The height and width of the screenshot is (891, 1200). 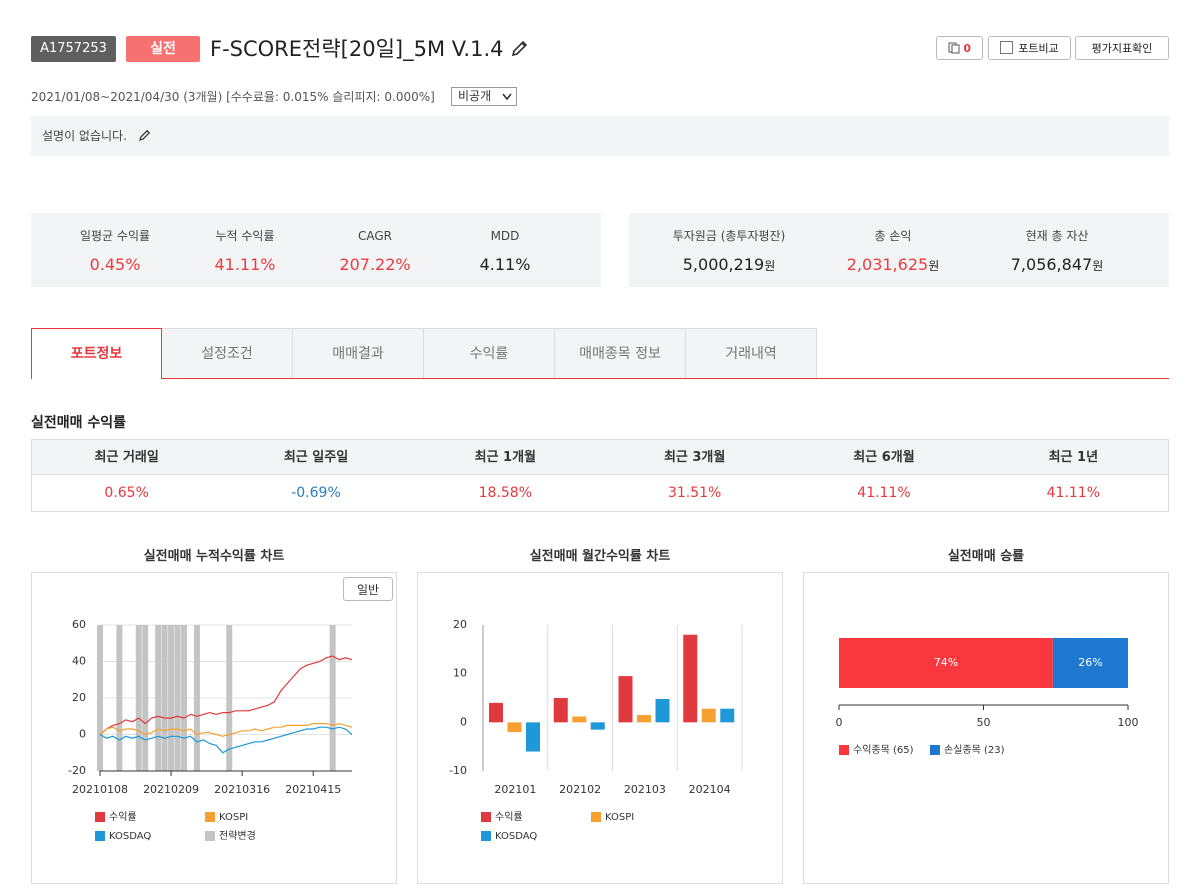 I want to click on x-tick-label: 50, so click(x=984, y=722).